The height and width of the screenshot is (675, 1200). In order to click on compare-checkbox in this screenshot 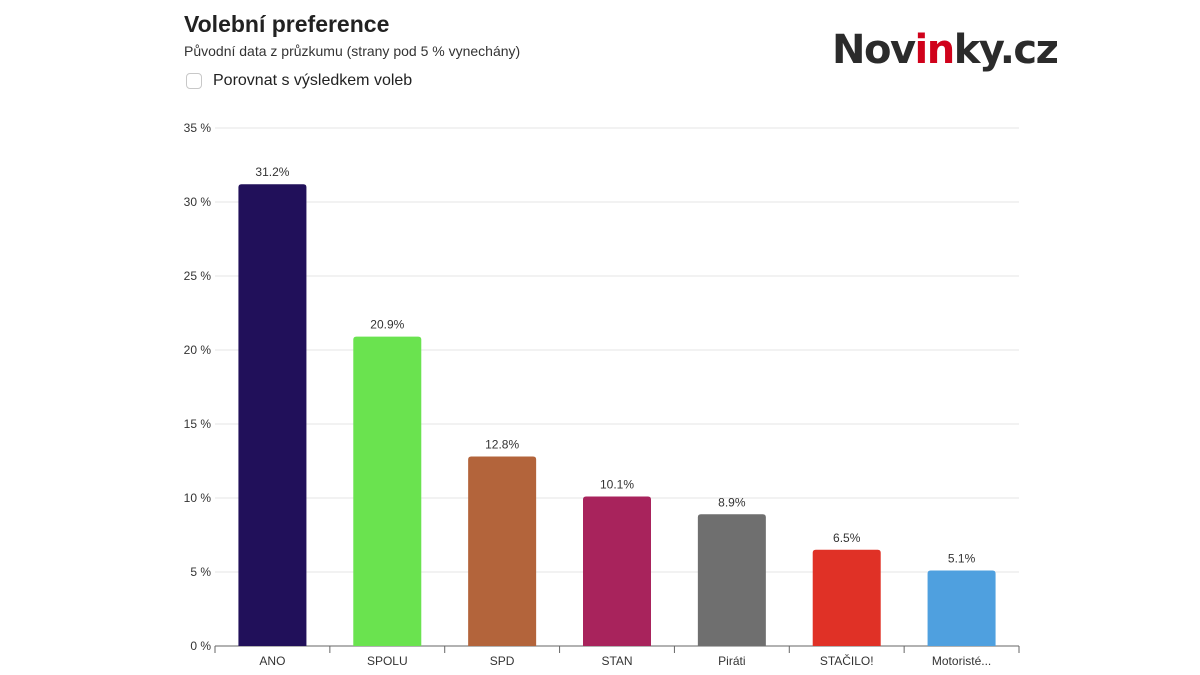, I will do `click(194, 81)`.